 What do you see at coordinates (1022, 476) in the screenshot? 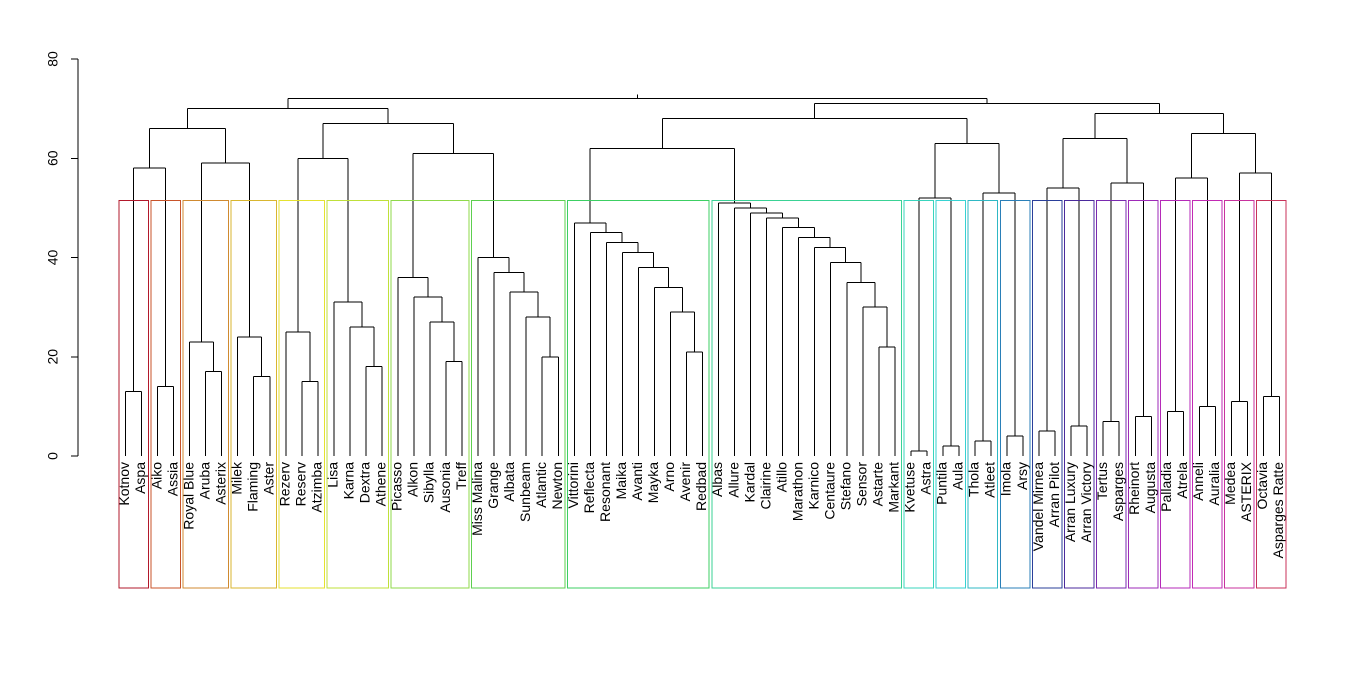
I see `leaf-label: Arsy` at bounding box center [1022, 476].